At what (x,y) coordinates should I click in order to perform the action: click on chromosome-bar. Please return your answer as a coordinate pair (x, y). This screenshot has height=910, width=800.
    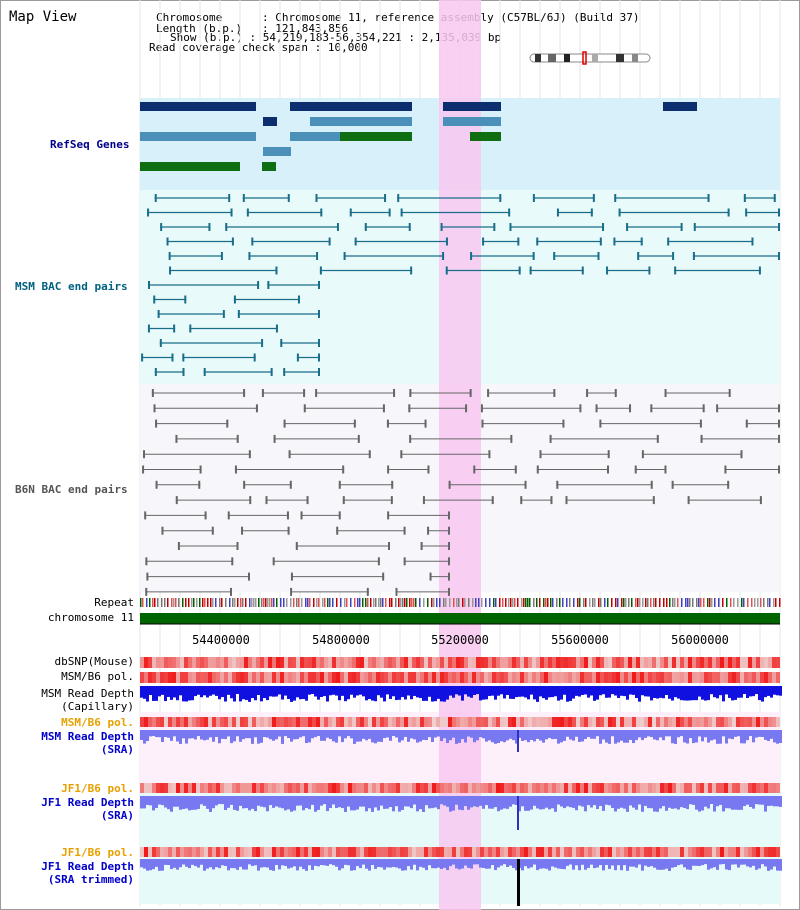
    Looking at the image, I should click on (460, 618).